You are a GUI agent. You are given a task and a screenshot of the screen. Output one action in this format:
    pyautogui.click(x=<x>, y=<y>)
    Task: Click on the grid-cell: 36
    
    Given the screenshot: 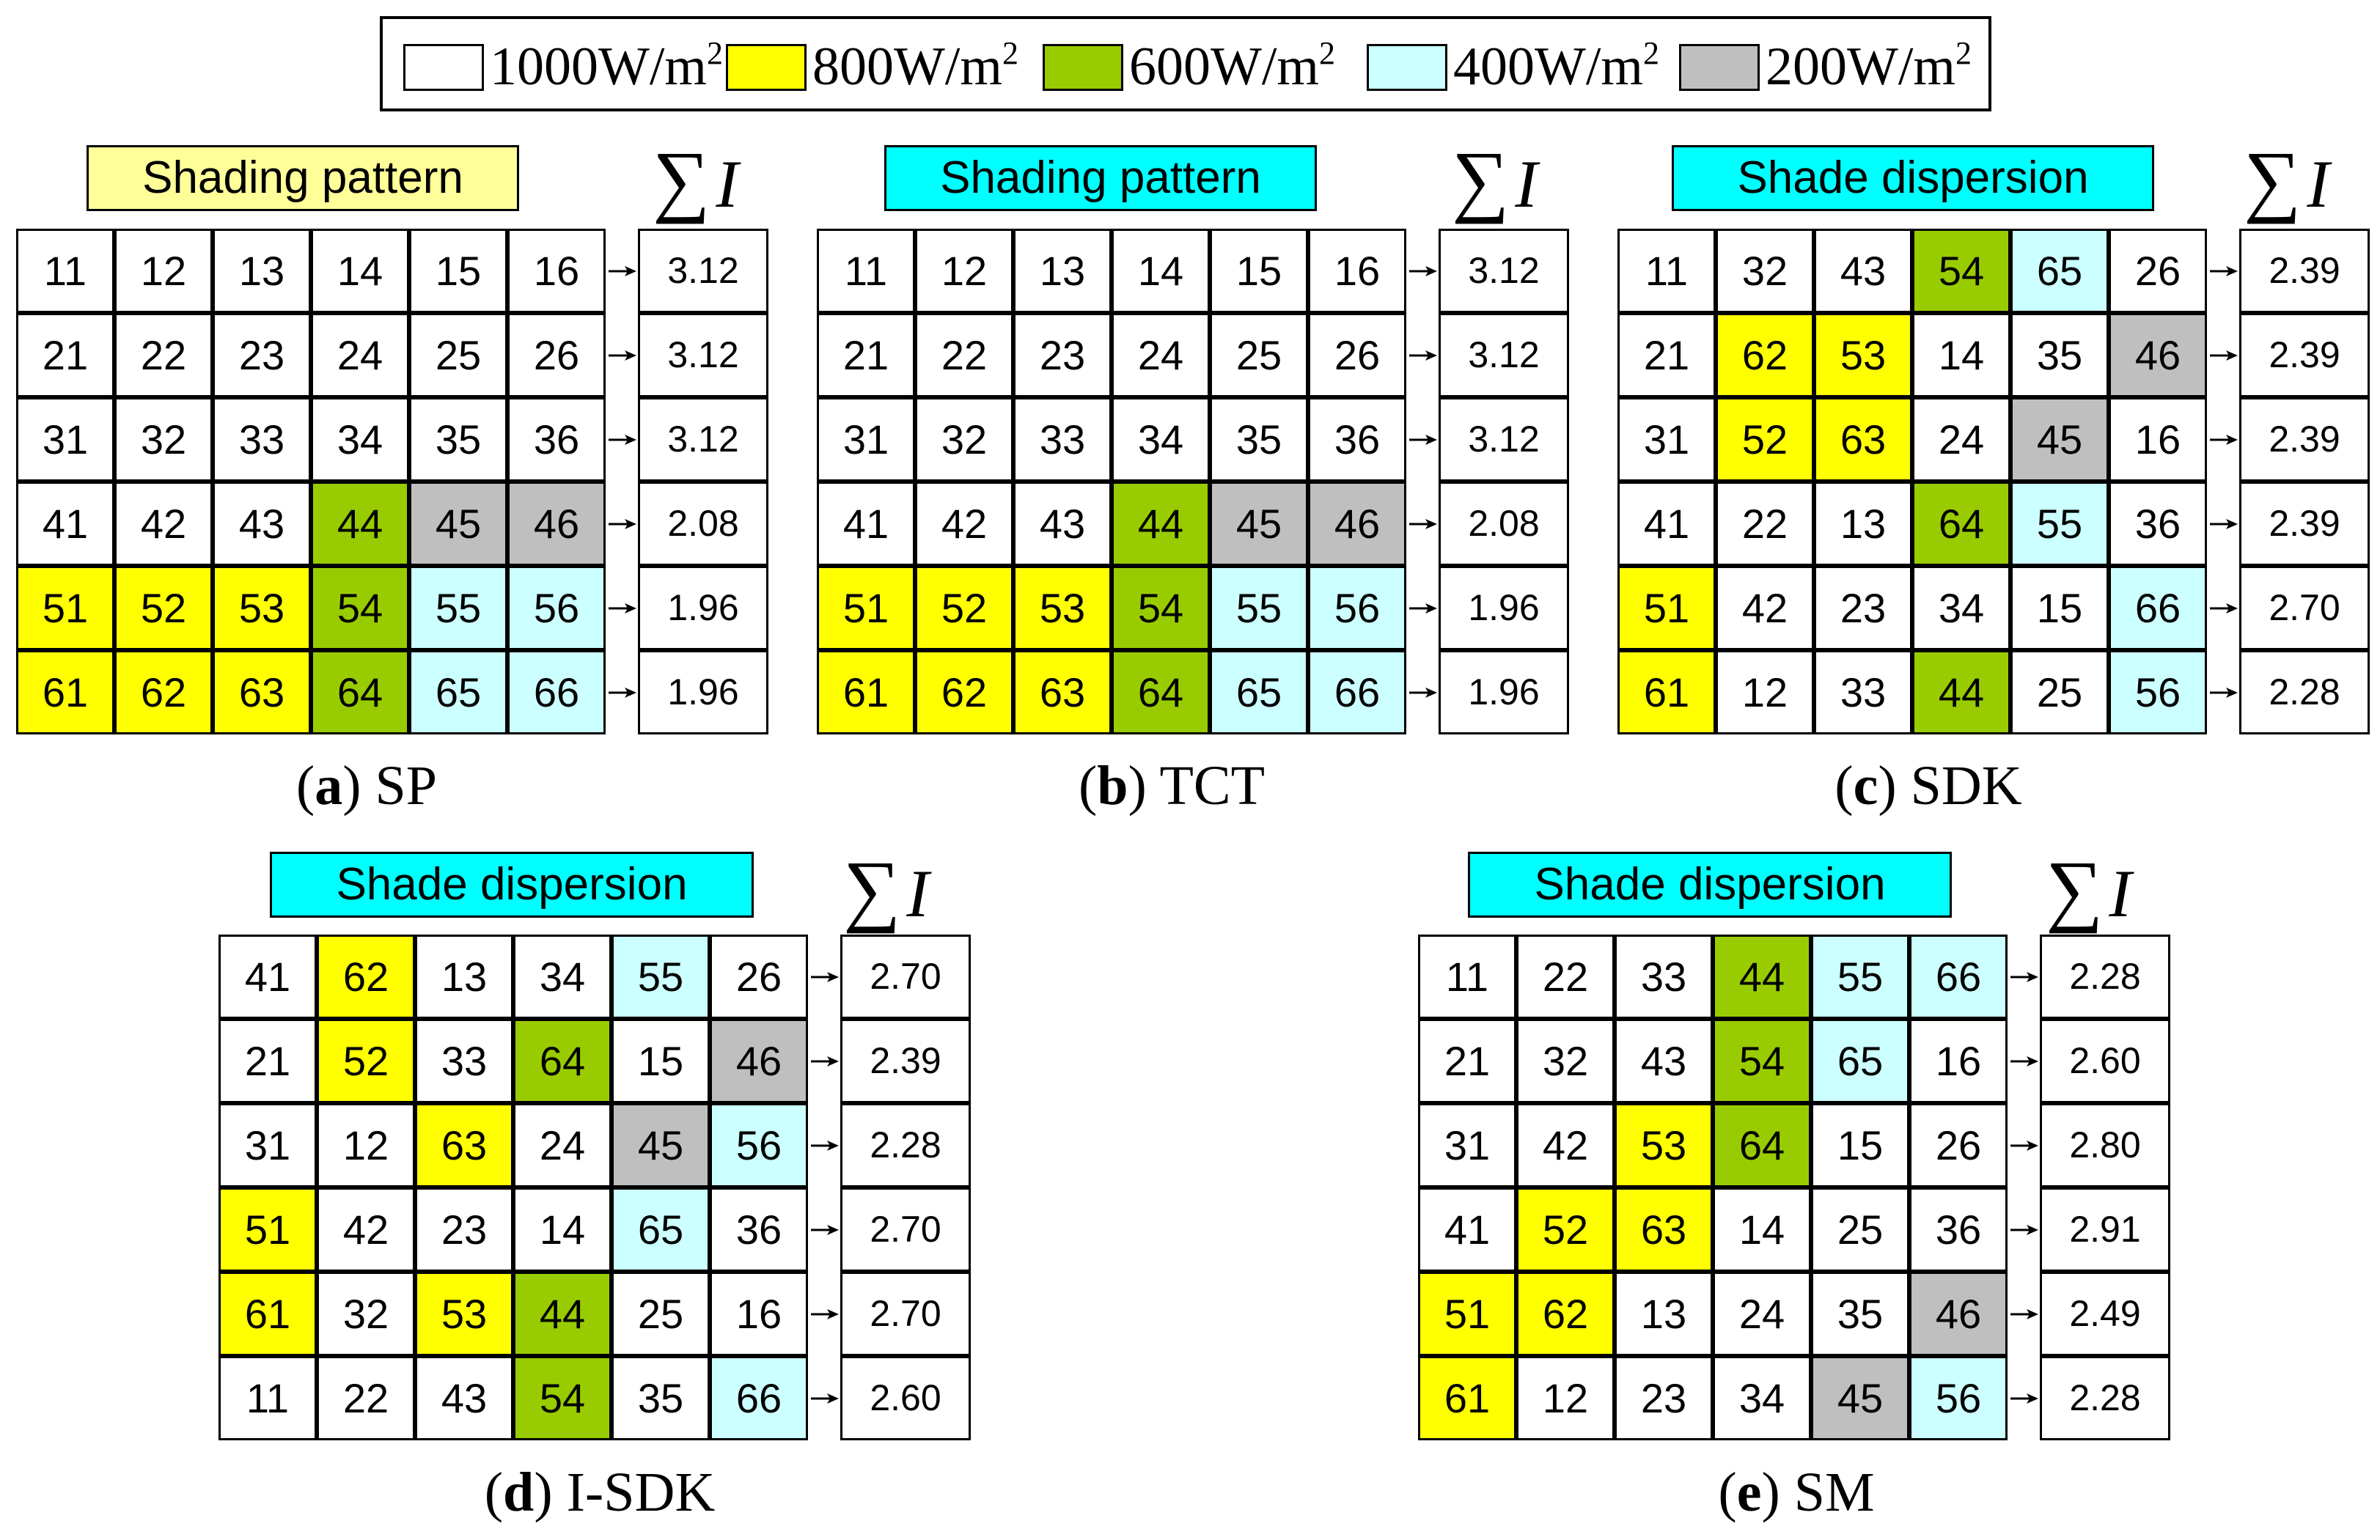 What is the action you would take?
    pyautogui.click(x=1357, y=439)
    